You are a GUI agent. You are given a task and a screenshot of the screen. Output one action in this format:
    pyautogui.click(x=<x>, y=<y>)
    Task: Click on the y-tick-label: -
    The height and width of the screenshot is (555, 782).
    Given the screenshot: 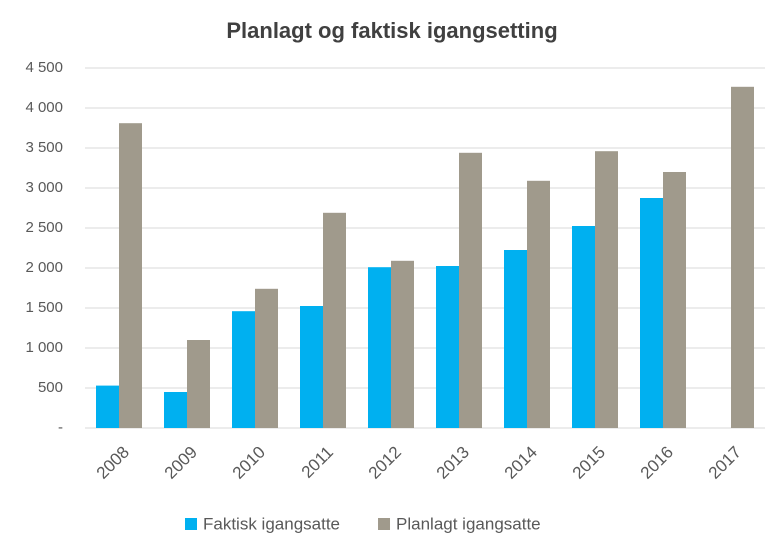 What is the action you would take?
    pyautogui.click(x=60, y=427)
    